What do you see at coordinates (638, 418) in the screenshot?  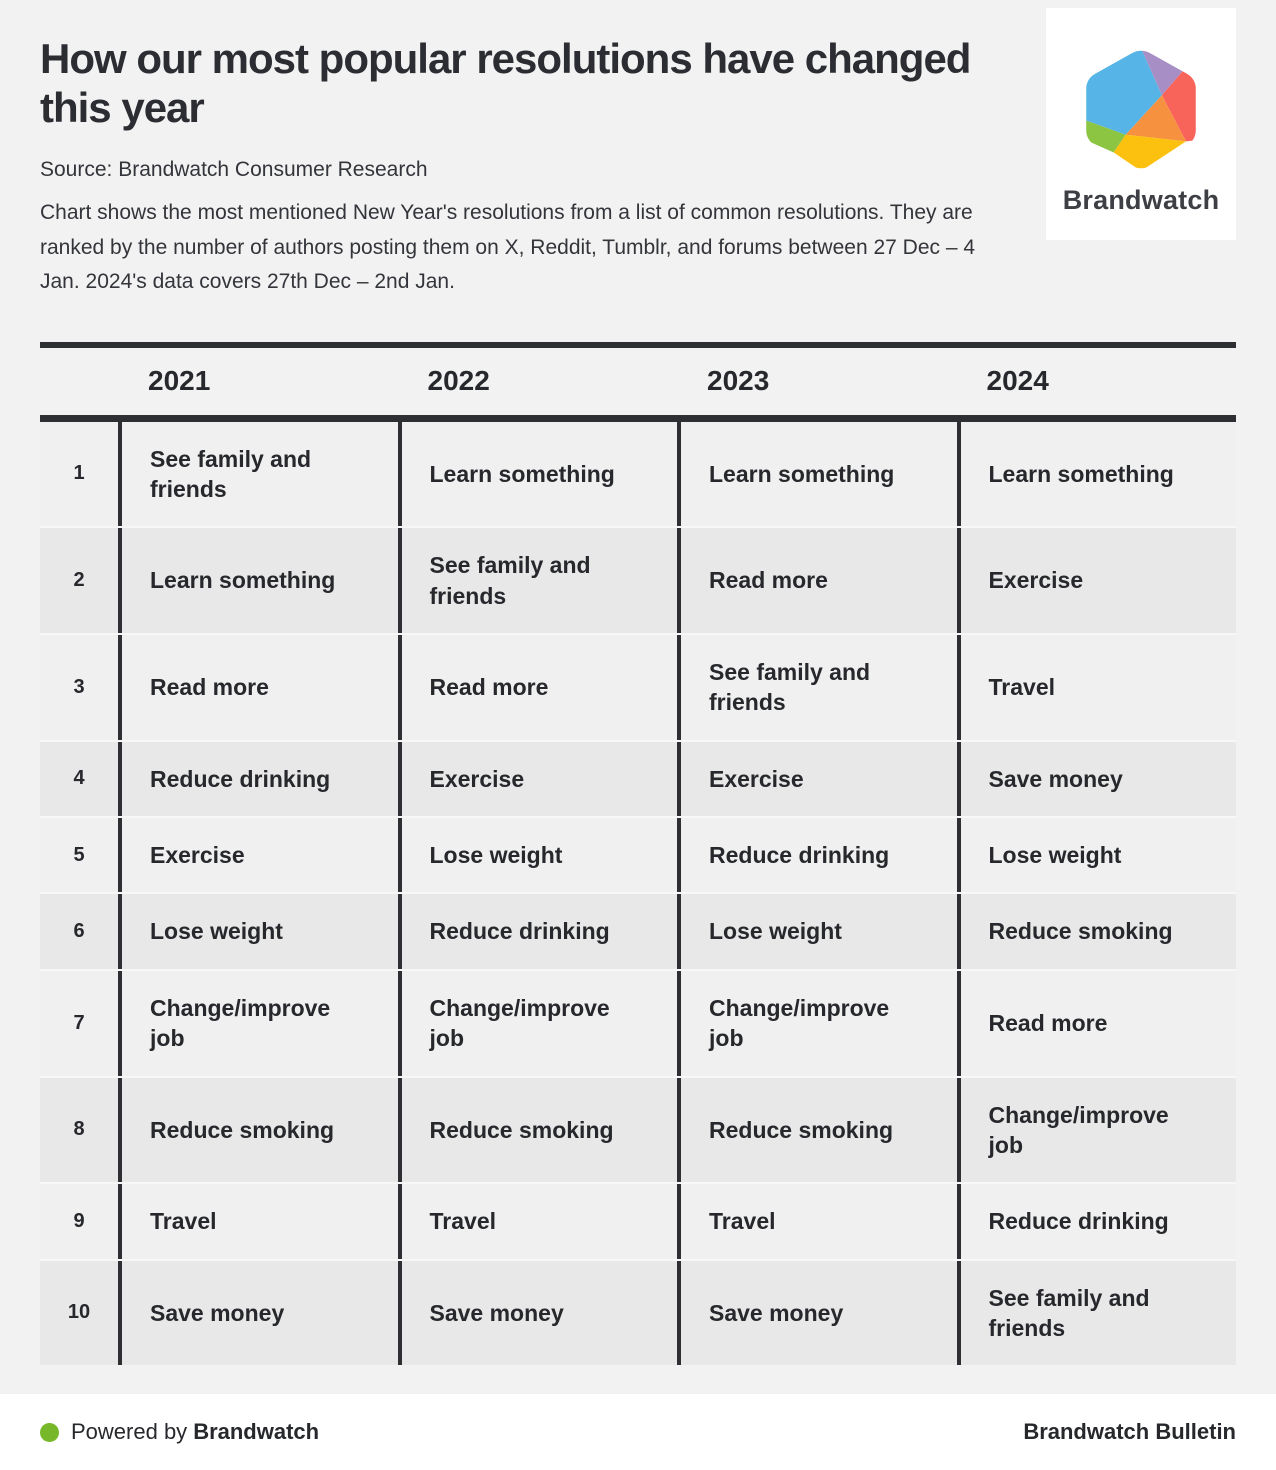 I see `table-header-bottom-rule` at bounding box center [638, 418].